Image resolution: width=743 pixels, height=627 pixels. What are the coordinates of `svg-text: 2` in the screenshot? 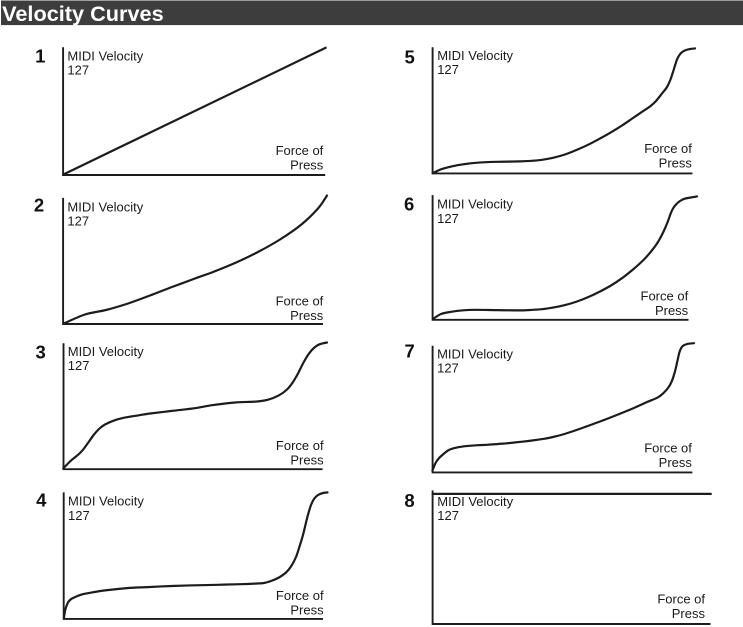 It's located at (39, 204).